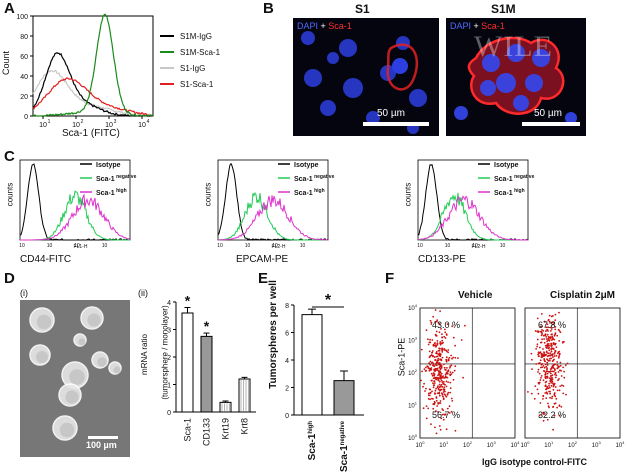  Describe the element at coordinates (211, 369) in the screenshot. I see `panel-d-bar-chart: 0 1 2 3 4 * Sca-1 * CD133 Krt19 Krt8` at that location.